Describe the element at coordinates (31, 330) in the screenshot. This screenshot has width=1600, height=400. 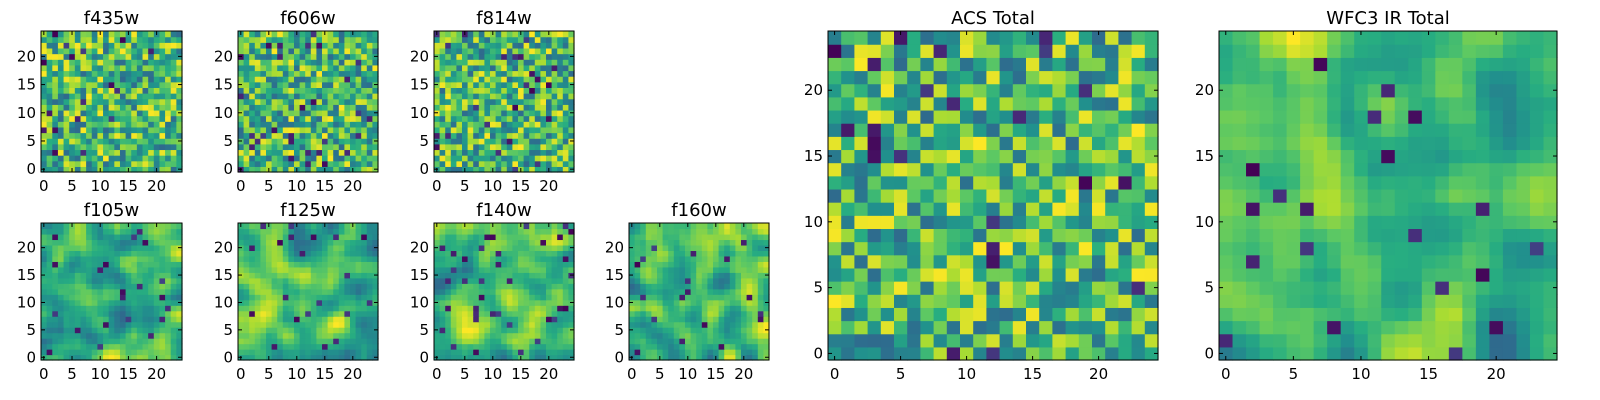
I see `y-tick-label: 5` at that location.